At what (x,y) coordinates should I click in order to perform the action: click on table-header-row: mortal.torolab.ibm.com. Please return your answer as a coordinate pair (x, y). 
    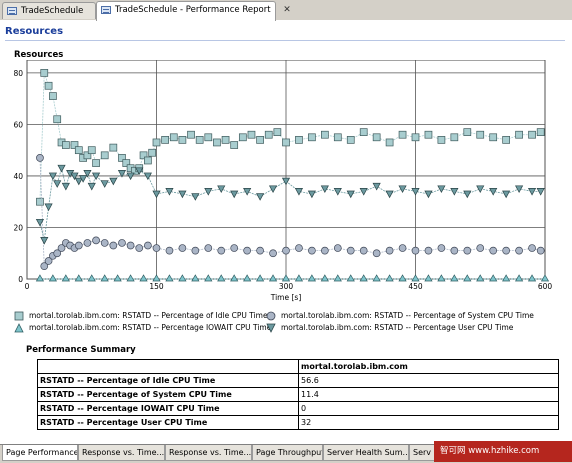
    Looking at the image, I should click on (298, 366).